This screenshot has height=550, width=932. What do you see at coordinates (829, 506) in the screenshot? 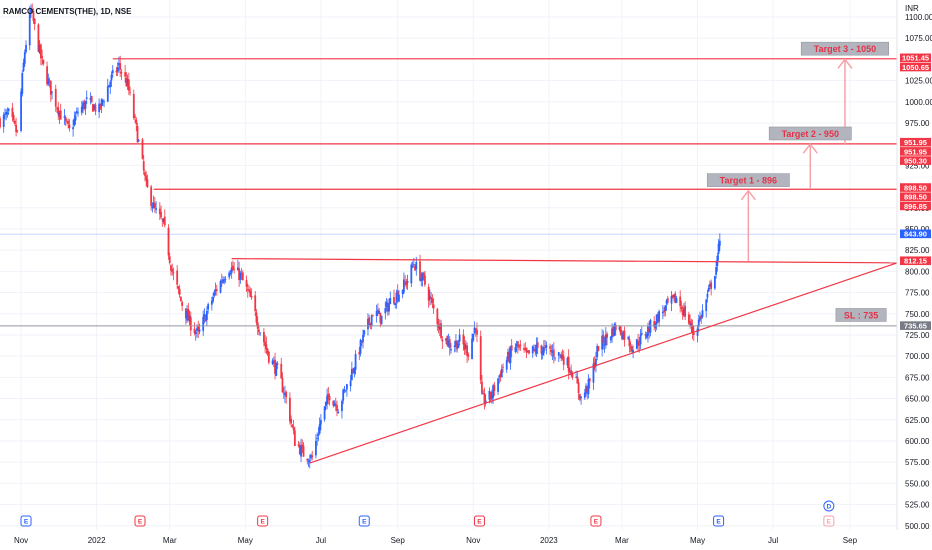
I see `dividend-event: D` at bounding box center [829, 506].